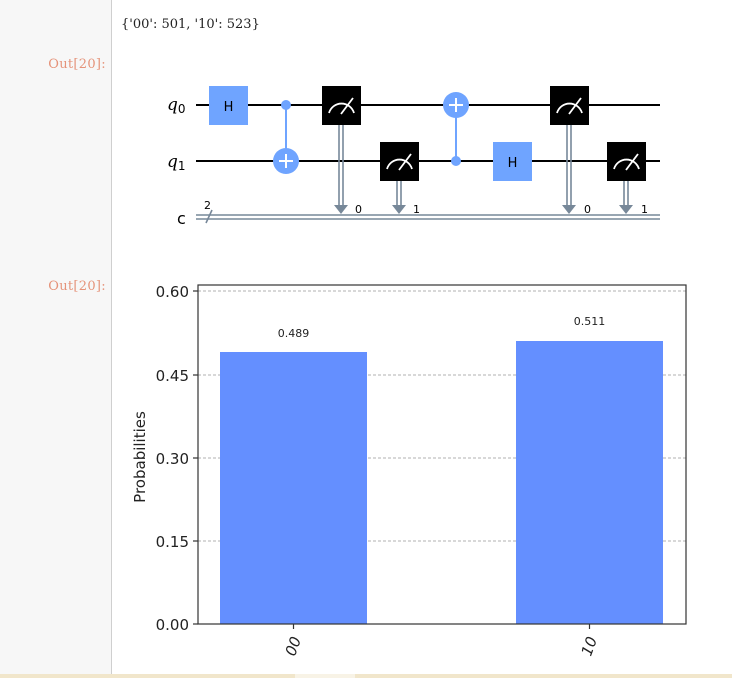 This screenshot has width=732, height=678. I want to click on y-axis-label: Probabilities, so click(140, 457).